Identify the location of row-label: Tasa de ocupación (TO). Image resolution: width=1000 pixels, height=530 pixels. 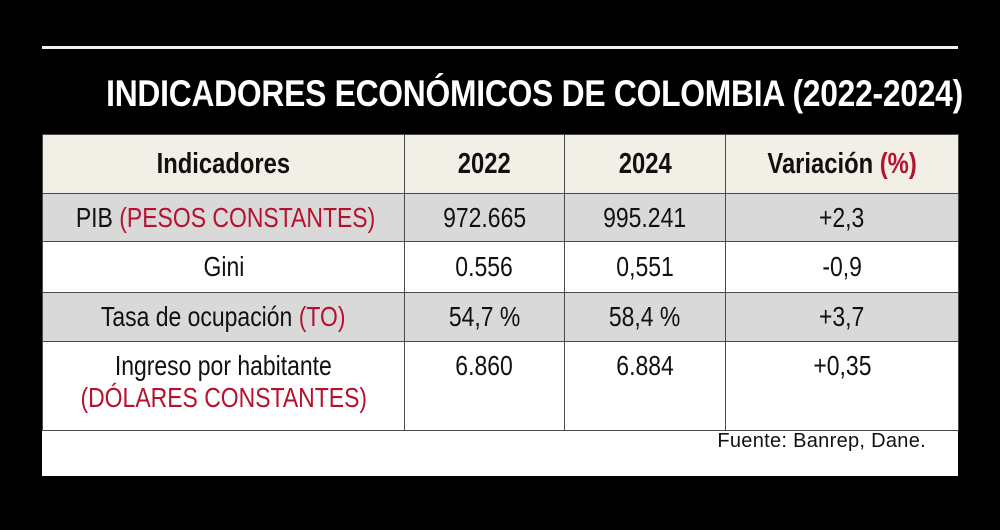
(223, 317).